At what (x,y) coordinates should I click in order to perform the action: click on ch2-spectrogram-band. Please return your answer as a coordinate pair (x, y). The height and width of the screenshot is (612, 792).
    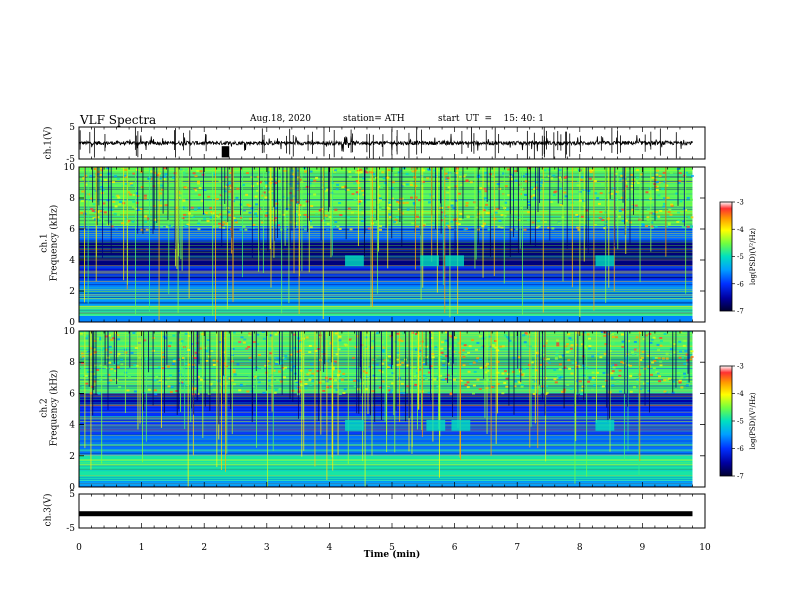
    Looking at the image, I should click on (386, 399).